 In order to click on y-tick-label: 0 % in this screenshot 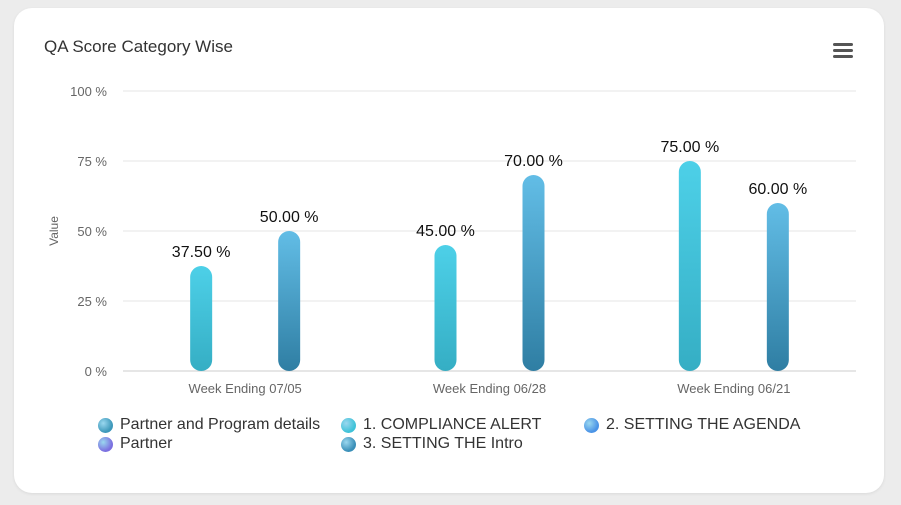, I will do `click(96, 371)`.